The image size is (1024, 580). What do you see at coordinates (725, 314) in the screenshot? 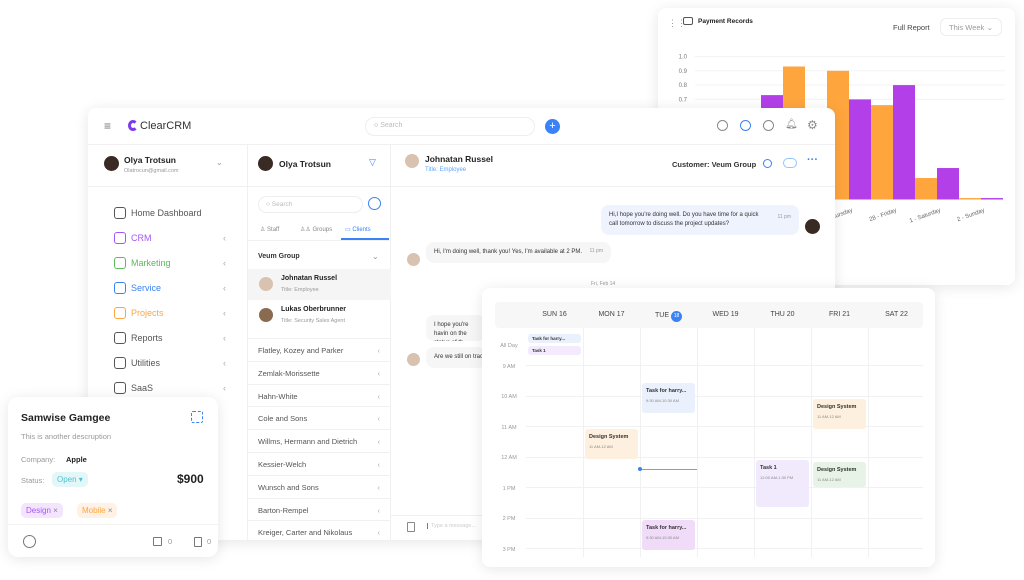
I see `day-header: WED 19` at bounding box center [725, 314].